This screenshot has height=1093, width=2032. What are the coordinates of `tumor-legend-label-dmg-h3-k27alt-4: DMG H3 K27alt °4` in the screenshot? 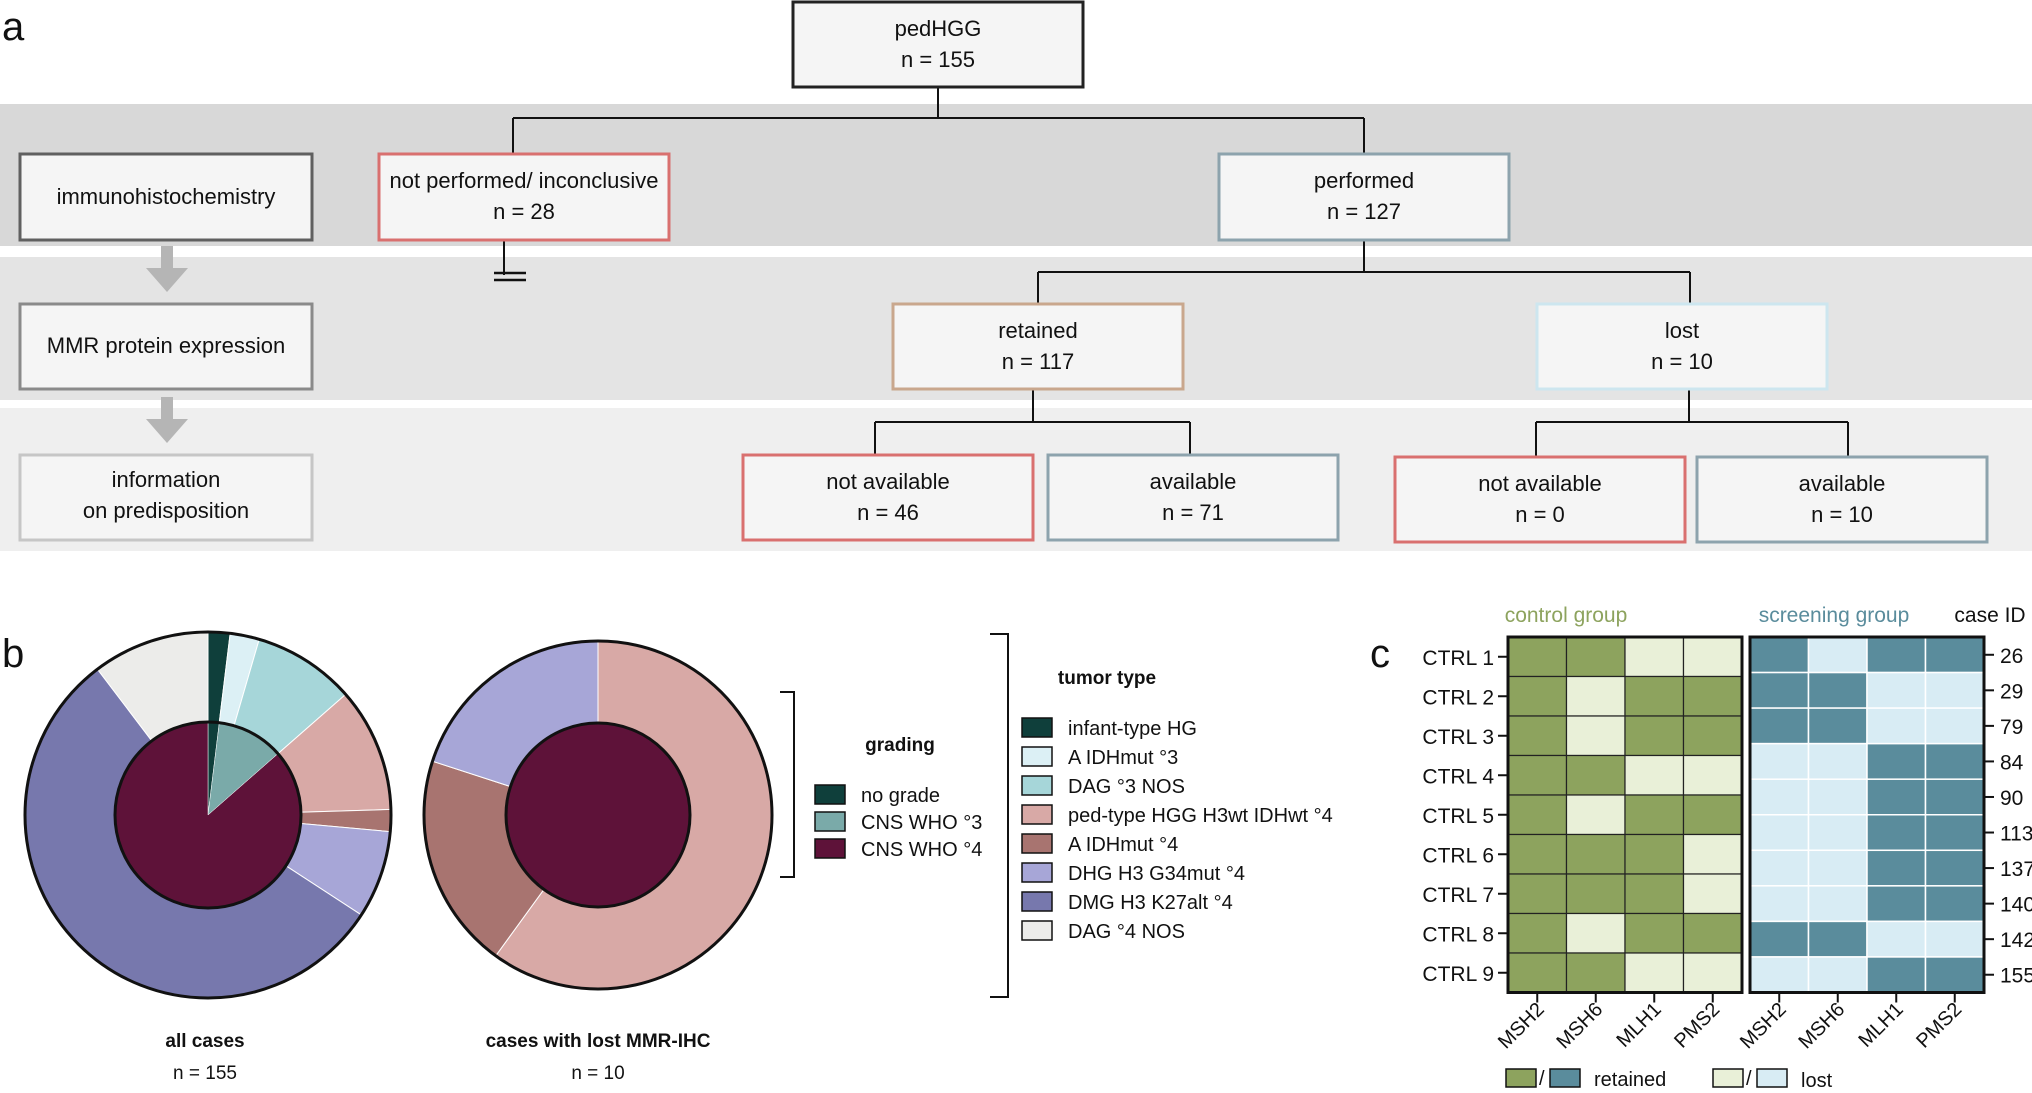 It's located at (1150, 903).